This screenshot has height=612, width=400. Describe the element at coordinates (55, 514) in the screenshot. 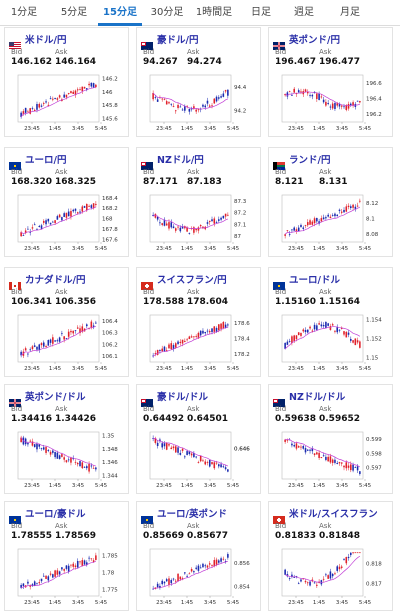

I see `currency-pair-link: ユーロ/豪ドル` at that location.